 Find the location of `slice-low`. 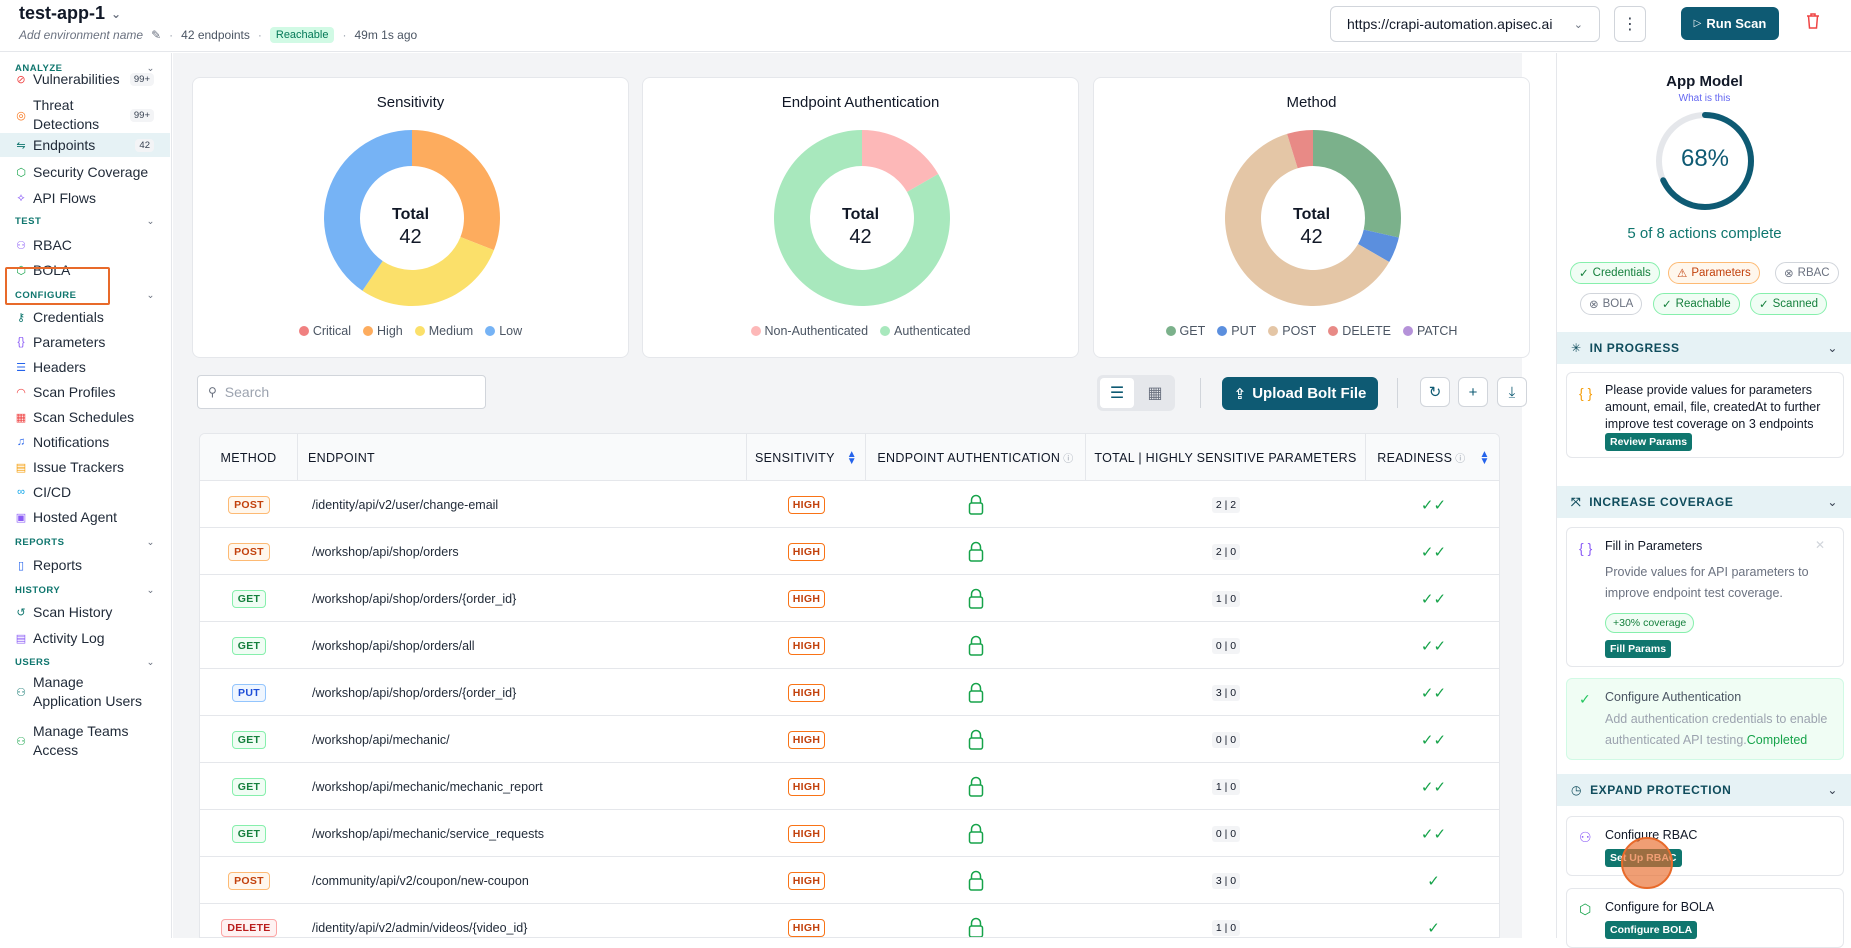

slice-low is located at coordinates (368, 210).